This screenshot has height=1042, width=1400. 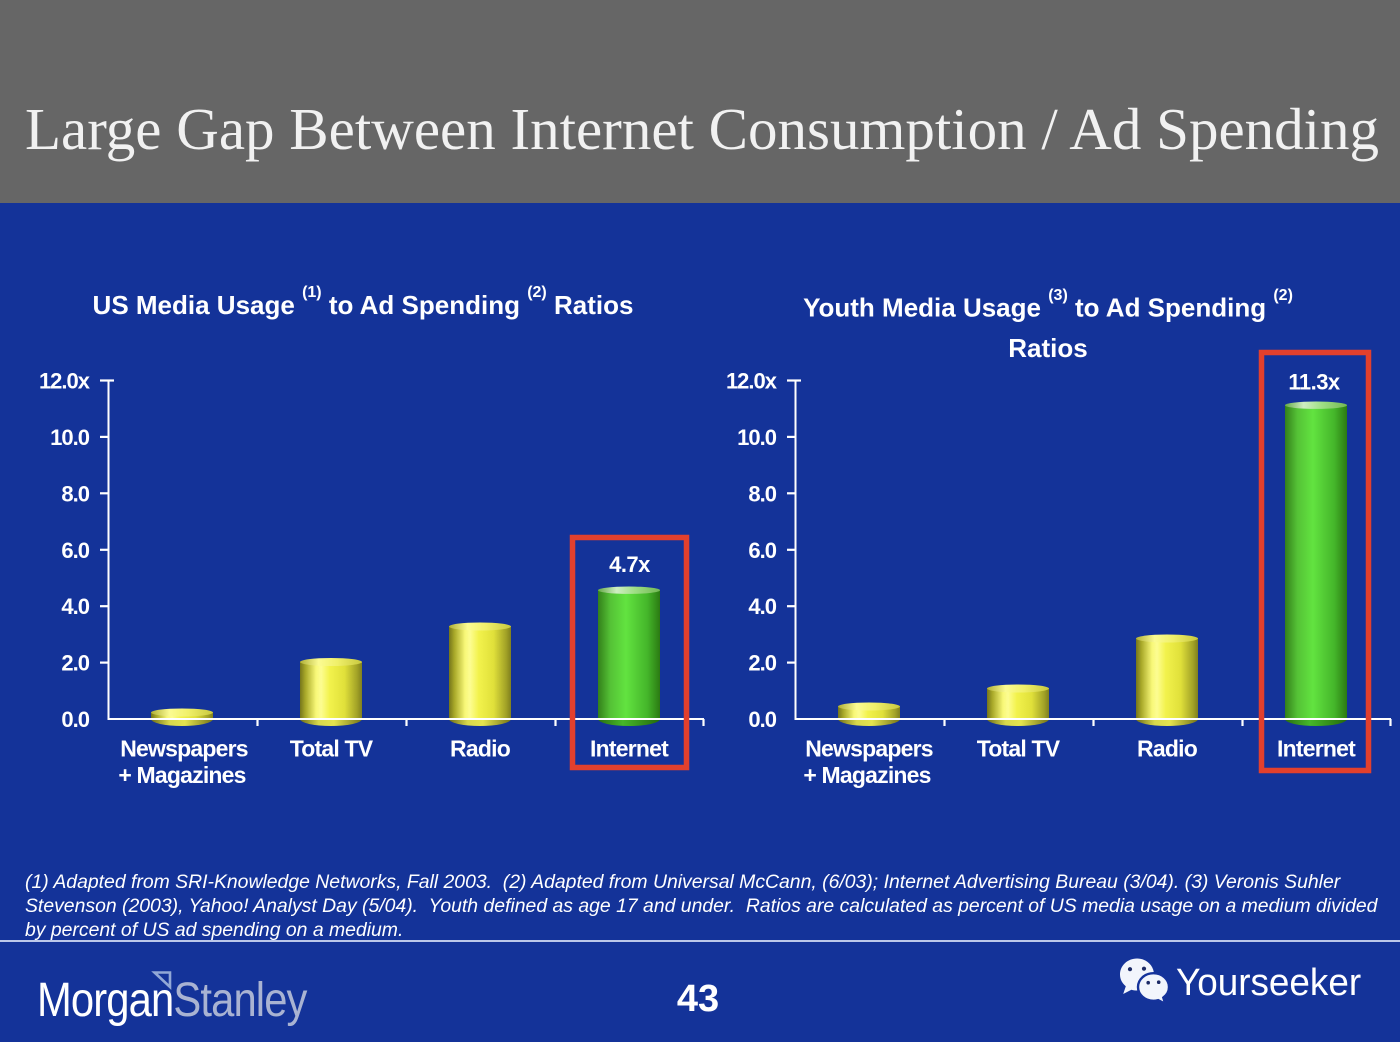 What do you see at coordinates (630, 564) in the screenshot?
I see `svg-text: 4.7x` at bounding box center [630, 564].